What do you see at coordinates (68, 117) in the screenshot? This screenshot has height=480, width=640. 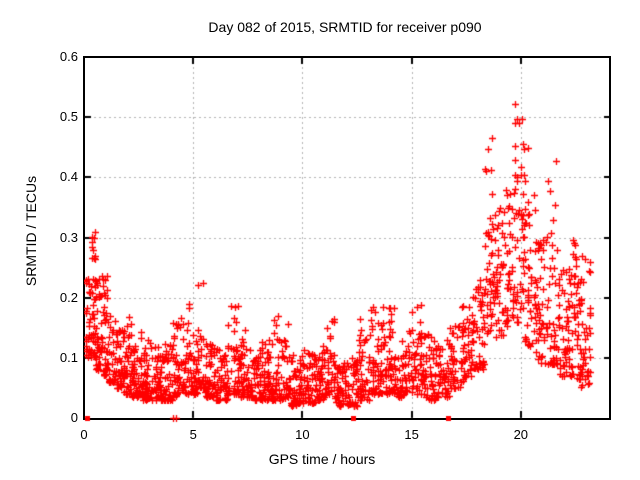 I see `y-tick-label: 0.5` at bounding box center [68, 117].